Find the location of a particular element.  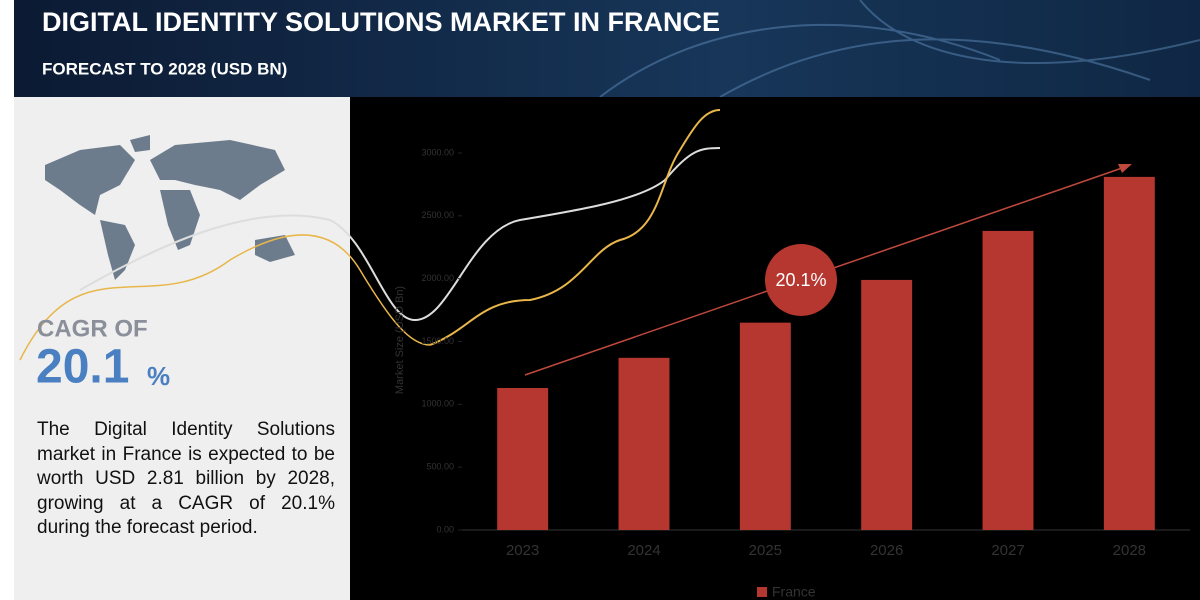

x-tick-label: 2026 is located at coordinates (886, 550).